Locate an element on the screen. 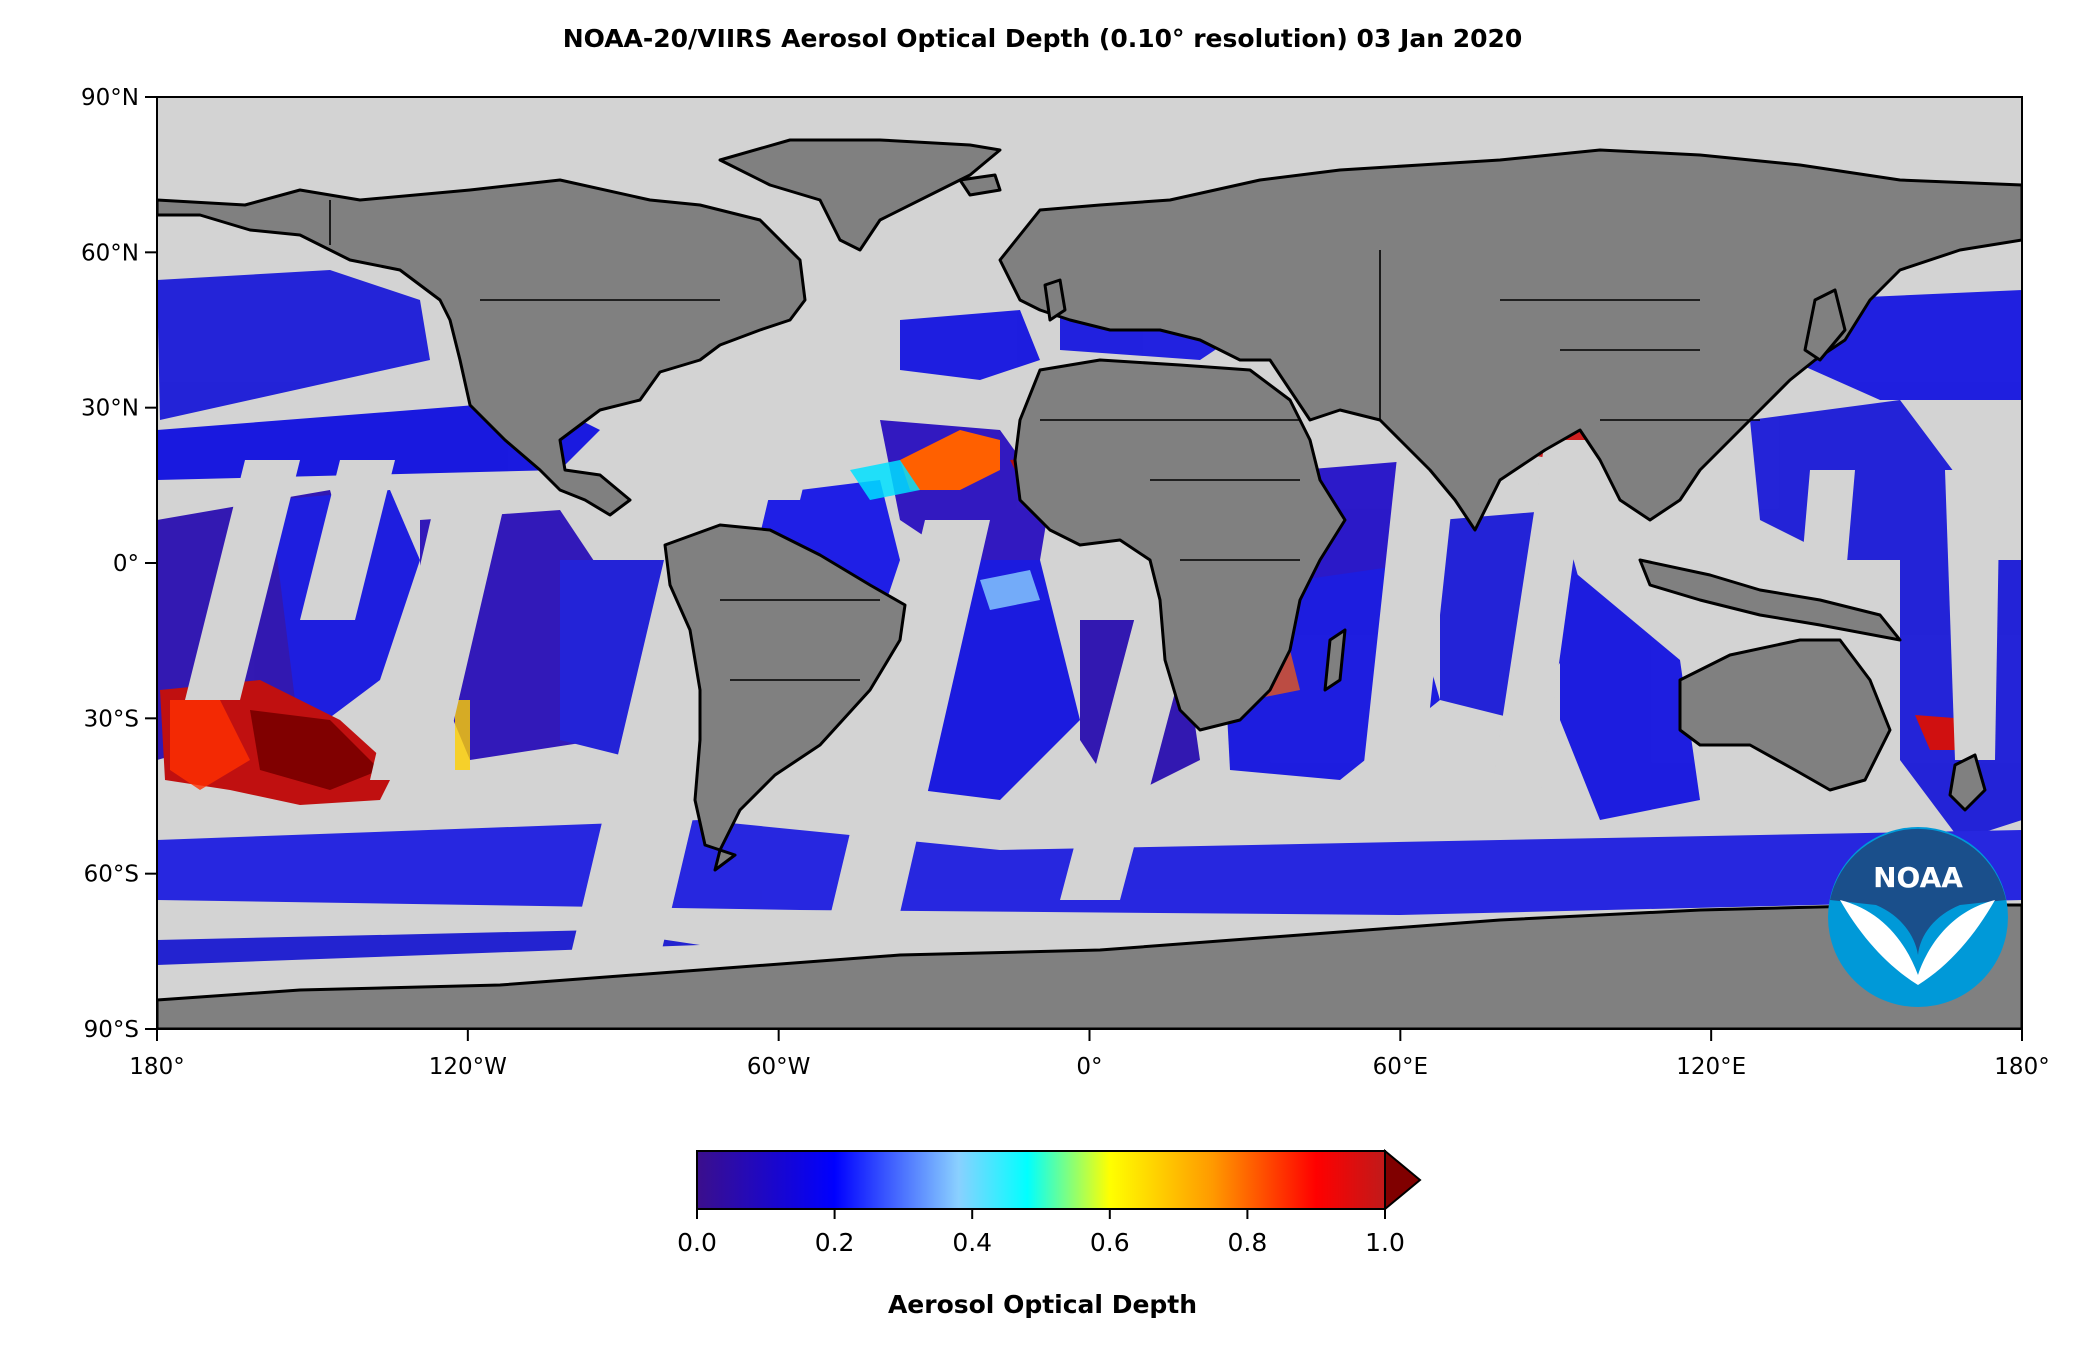 The image size is (2085, 1349). colorbar-gradient is located at coordinates (1041, 1180).